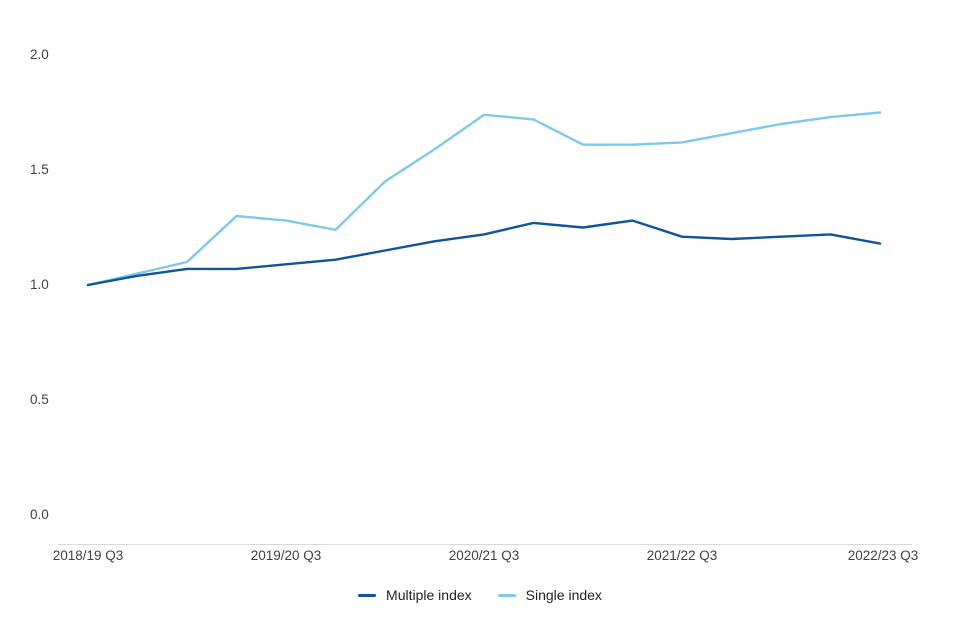 This screenshot has width=960, height=640. I want to click on legend-label-multiple-index: Multiple index, so click(429, 595).